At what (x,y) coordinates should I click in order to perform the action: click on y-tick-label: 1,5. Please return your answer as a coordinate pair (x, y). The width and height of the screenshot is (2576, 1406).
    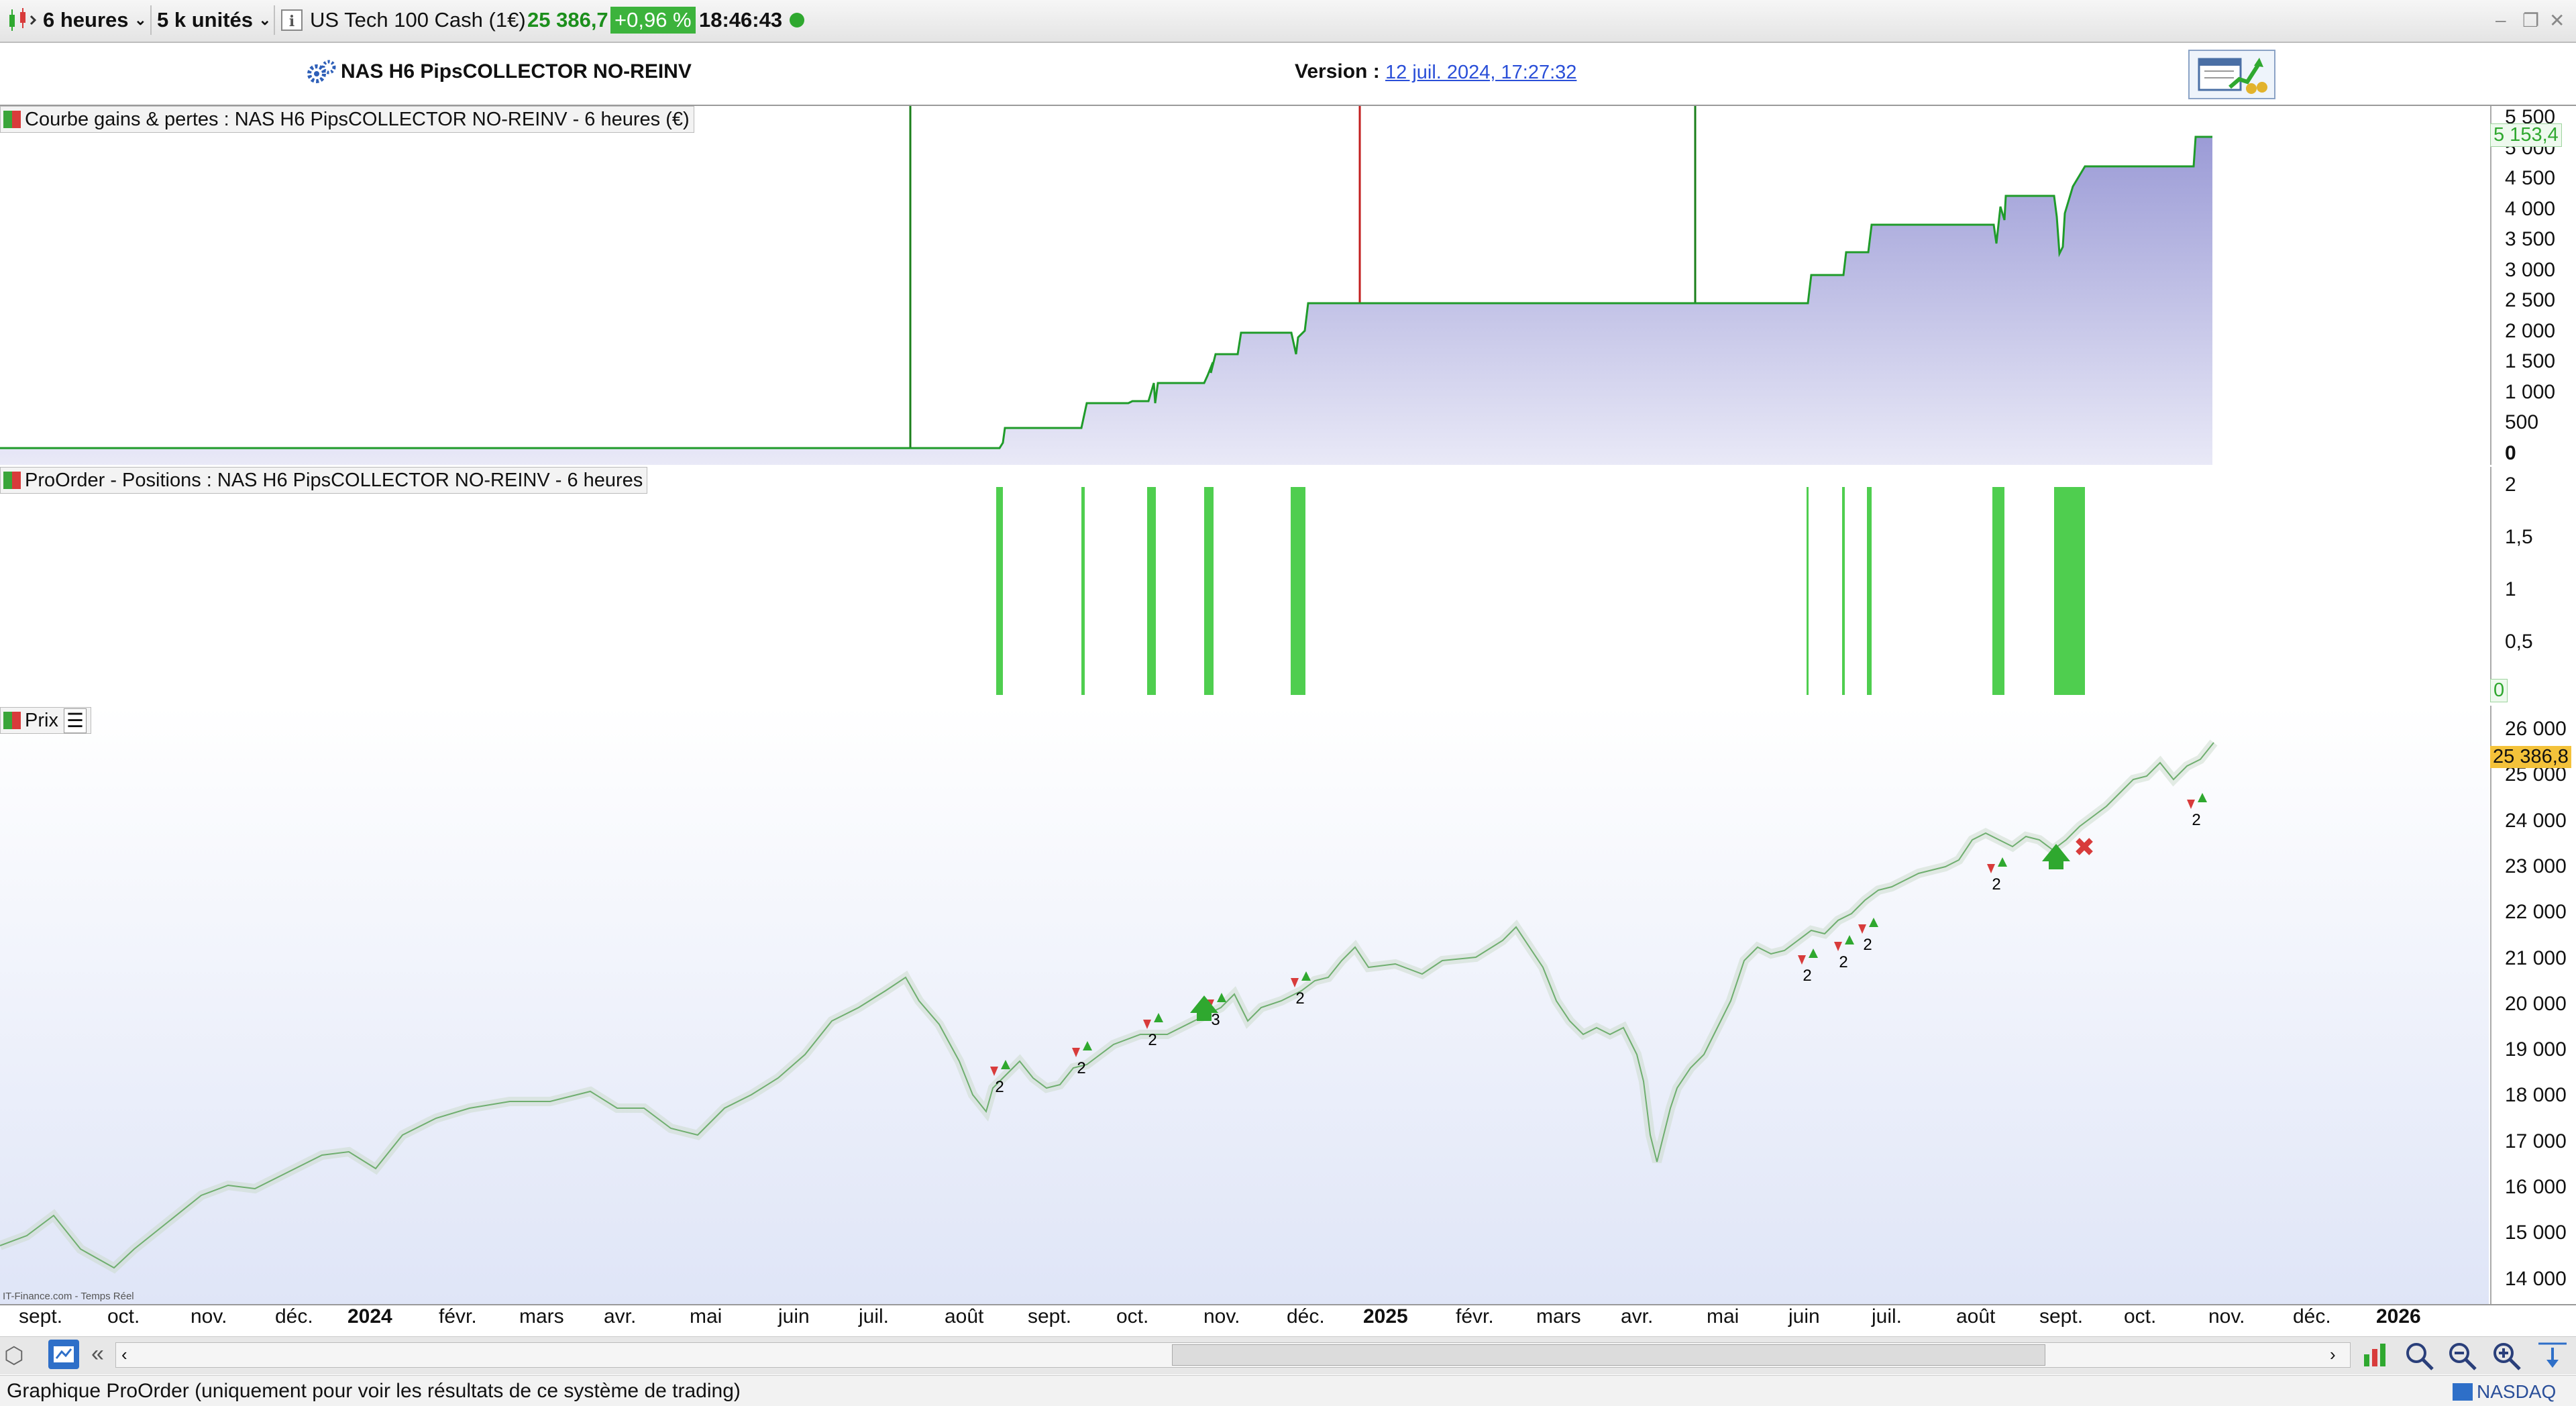
    Looking at the image, I should click on (2519, 537).